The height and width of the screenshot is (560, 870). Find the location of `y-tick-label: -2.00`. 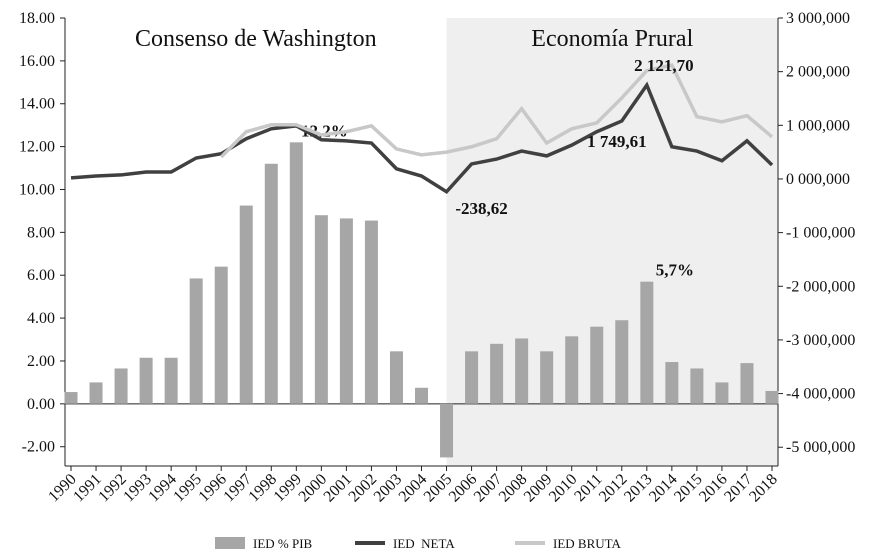

y-tick-label: -2.00 is located at coordinates (38, 447).